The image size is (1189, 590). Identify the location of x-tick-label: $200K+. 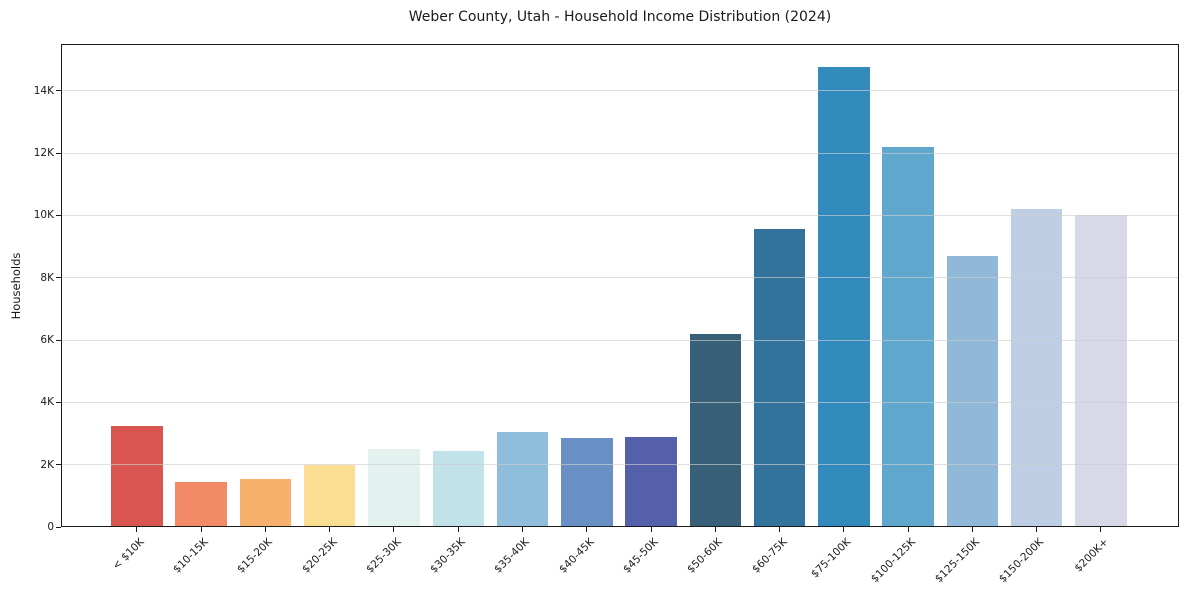
(1091, 555).